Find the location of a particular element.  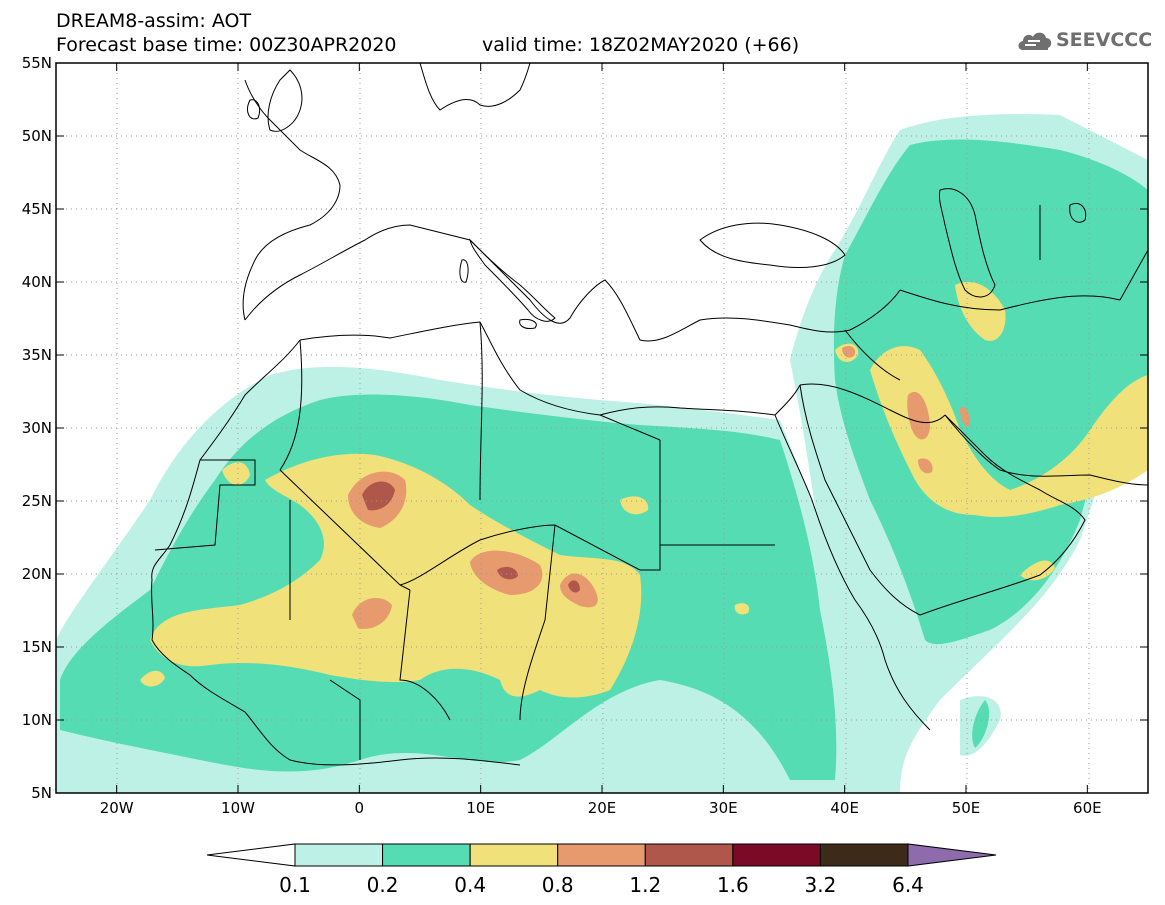

scandinavia-coast is located at coordinates (475, 87).